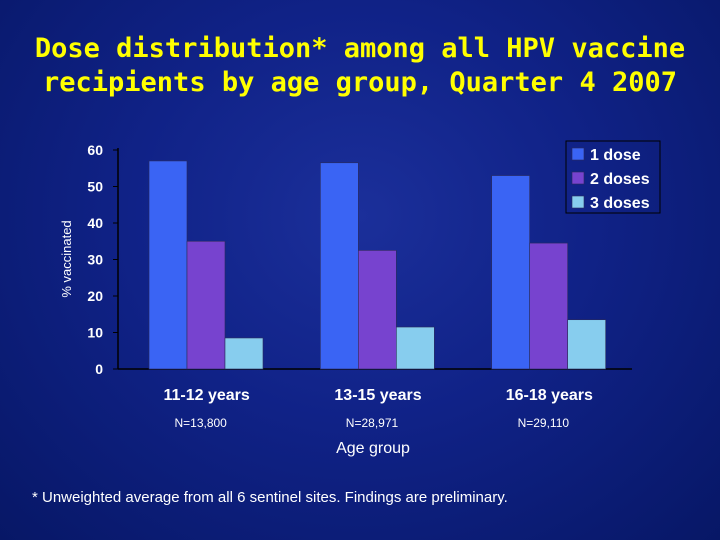 This screenshot has width=720, height=540. What do you see at coordinates (620, 203) in the screenshot?
I see `legend-label: 3 doses` at bounding box center [620, 203].